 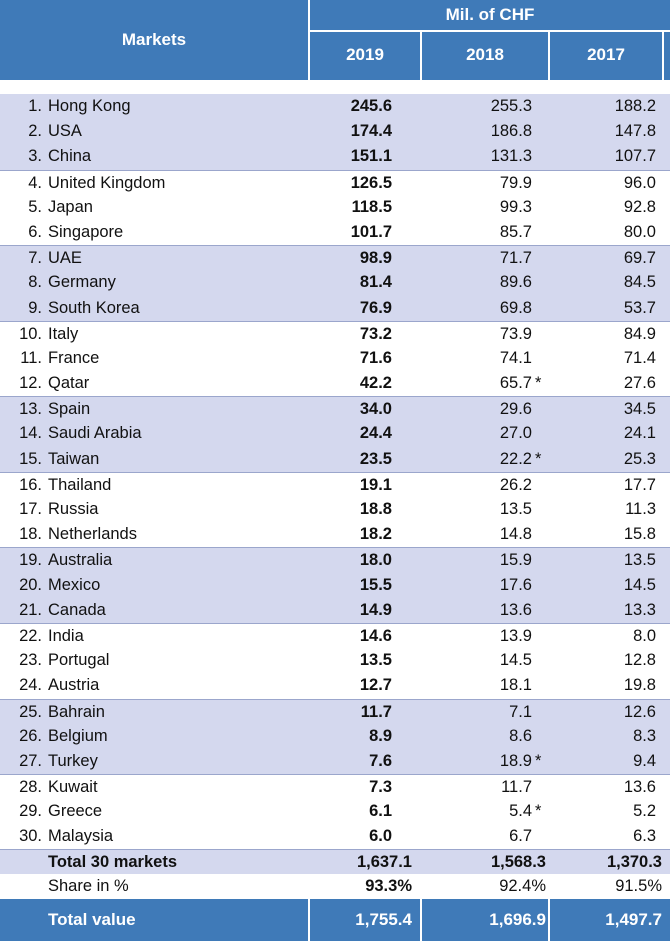 I want to click on value-2017: 25.3, so click(x=639, y=458).